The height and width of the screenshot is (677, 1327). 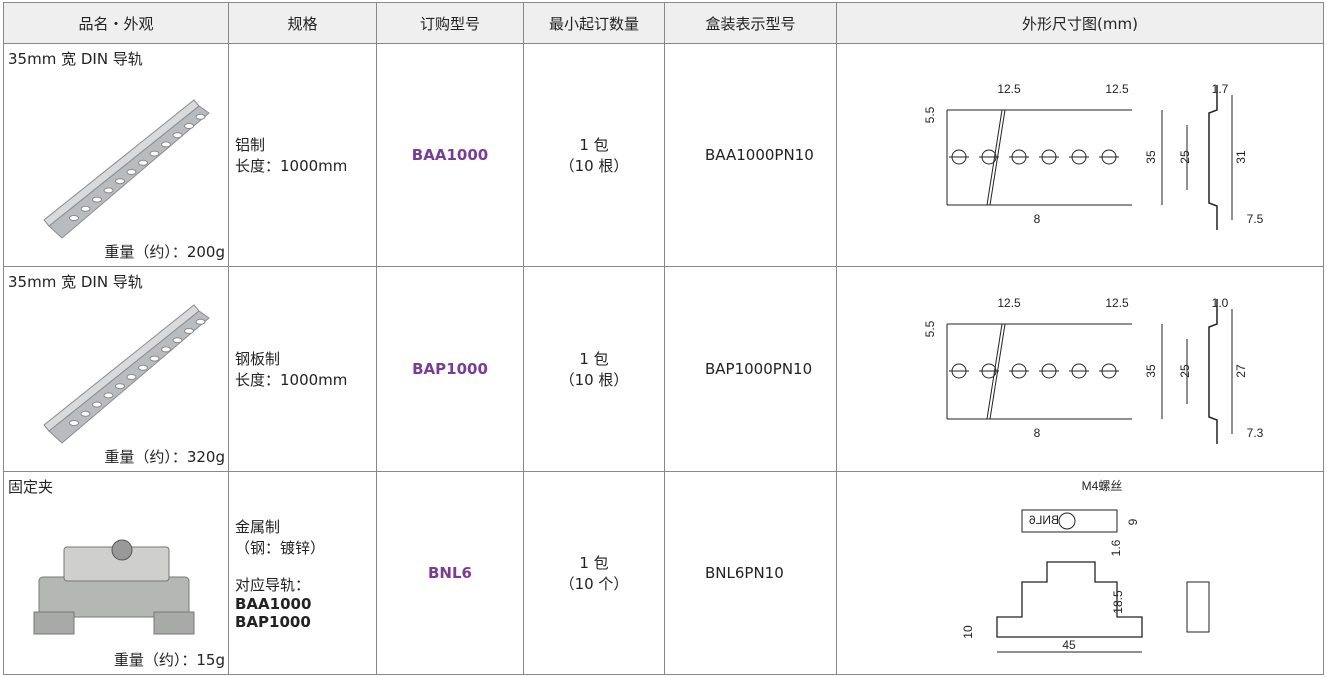 What do you see at coordinates (164, 252) in the screenshot?
I see `product-weight: 重量（约）：200g` at bounding box center [164, 252].